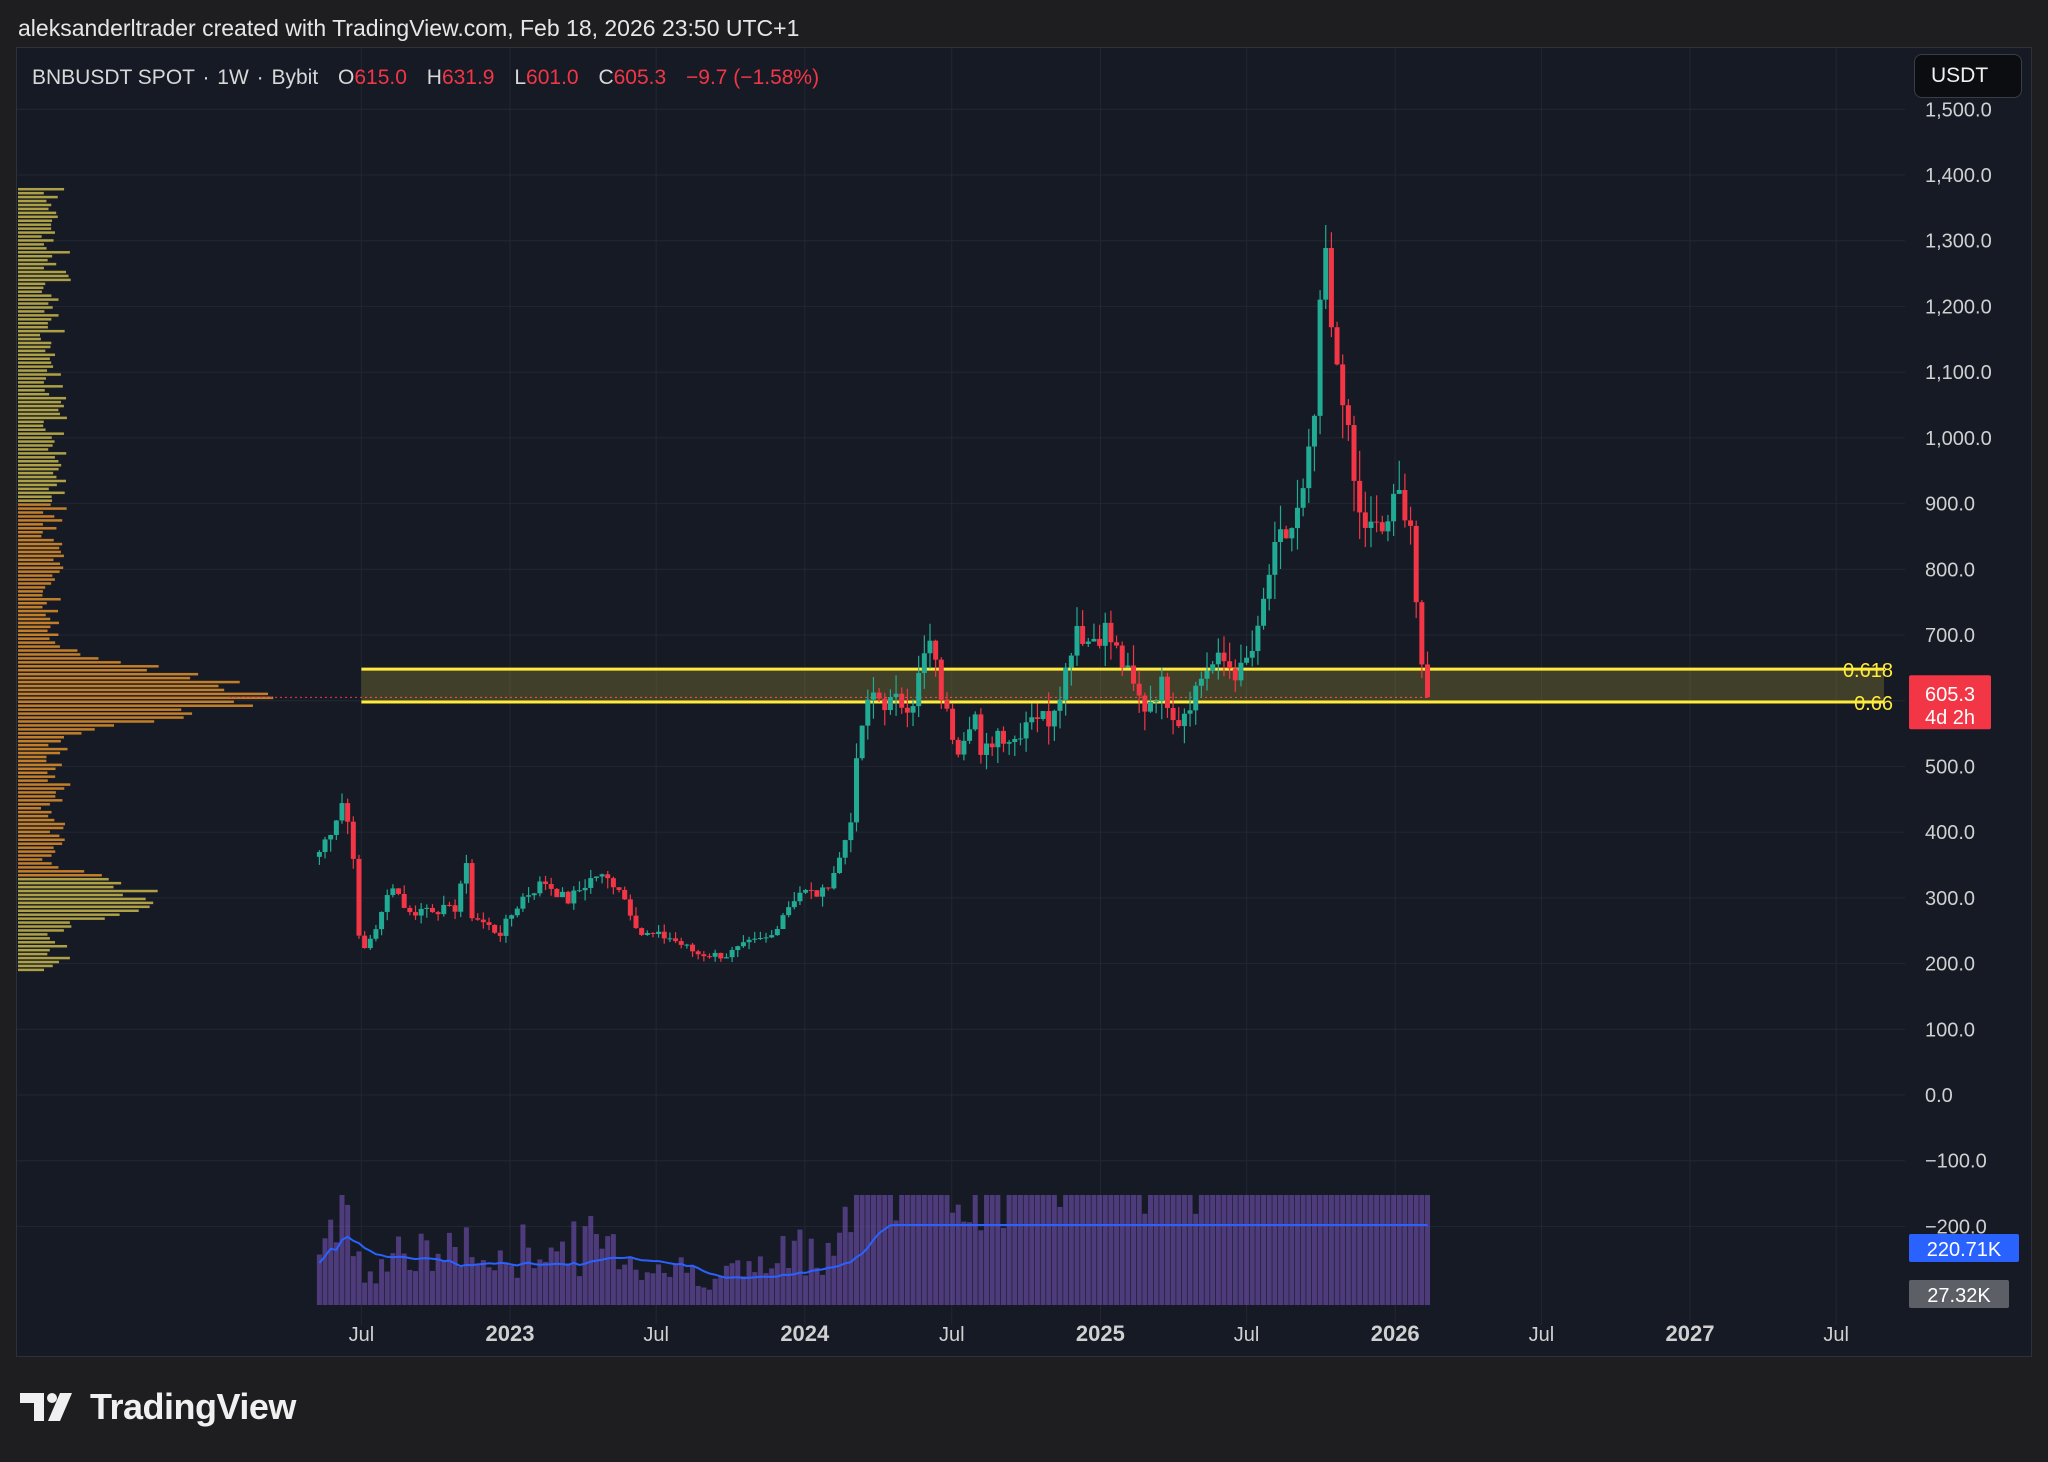  Describe the element at coordinates (1968, 76) in the screenshot. I see `currency-button: USDT` at that location.